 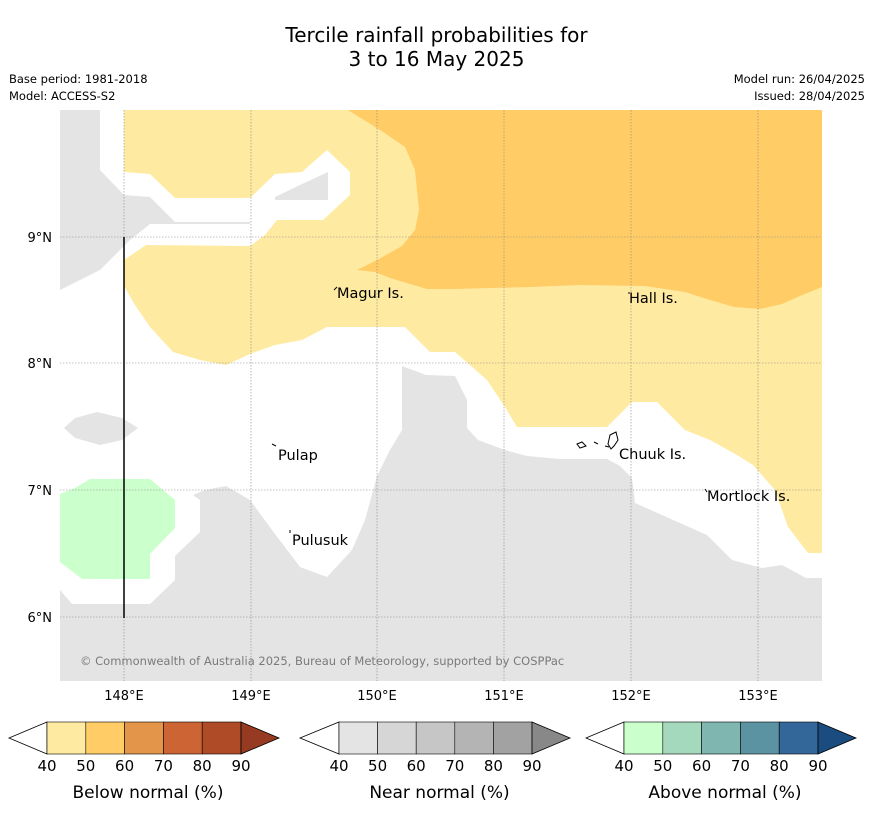 What do you see at coordinates (78, 79) in the screenshot?
I see `base-period: Base period: 1981-2018` at bounding box center [78, 79].